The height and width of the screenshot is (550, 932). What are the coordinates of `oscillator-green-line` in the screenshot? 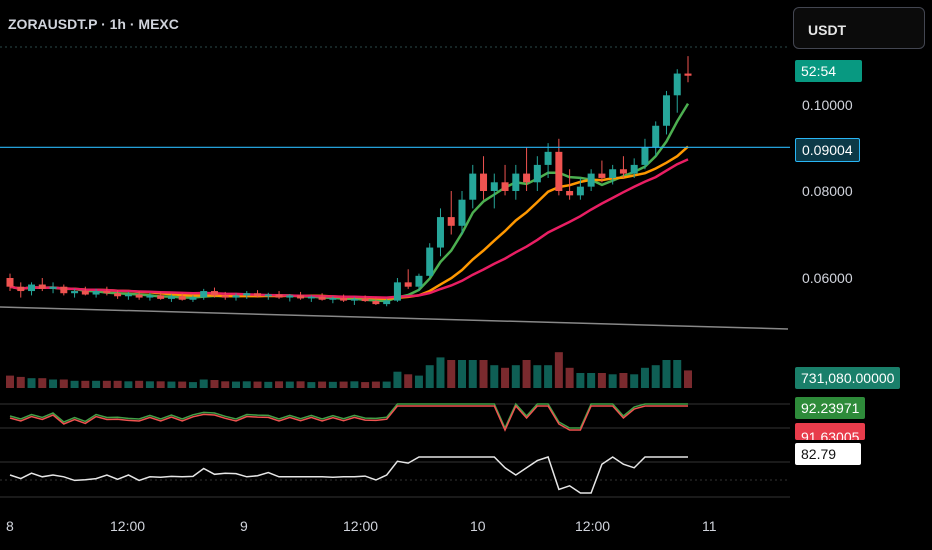 It's located at (348, 416).